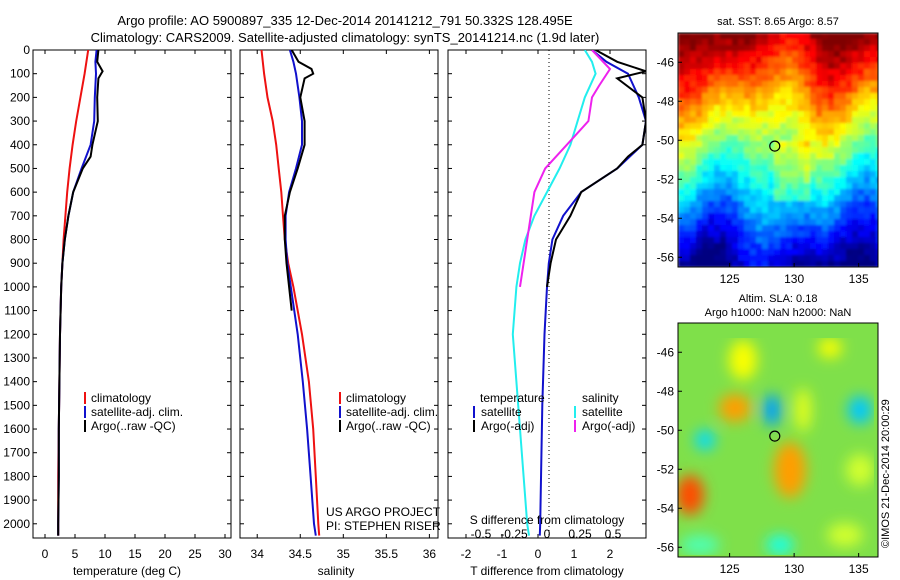 The image size is (900, 580). I want to click on heatmap-blob, so click(845, 535).